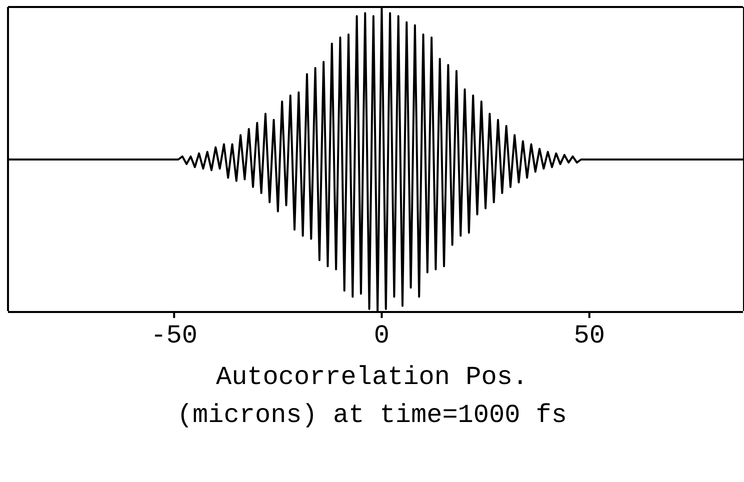 The height and width of the screenshot is (482, 744). I want to click on x-tick-label: -50, so click(174, 335).